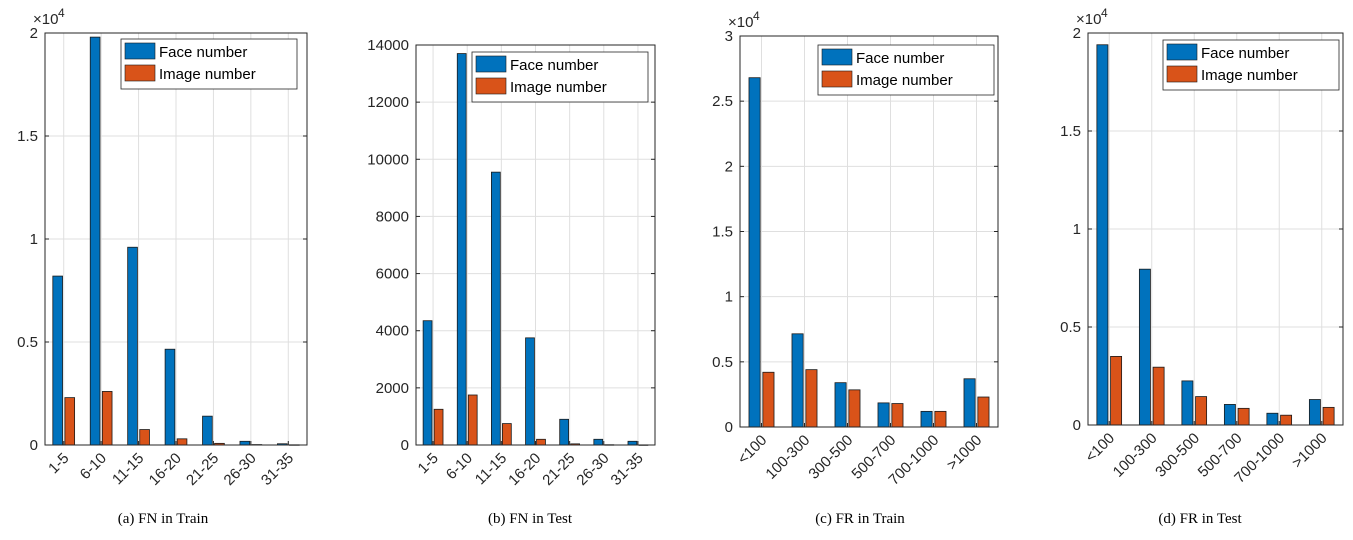 The width and height of the screenshot is (1353, 540). What do you see at coordinates (392, 216) in the screenshot?
I see `y-tick-label: 8000` at bounding box center [392, 216].